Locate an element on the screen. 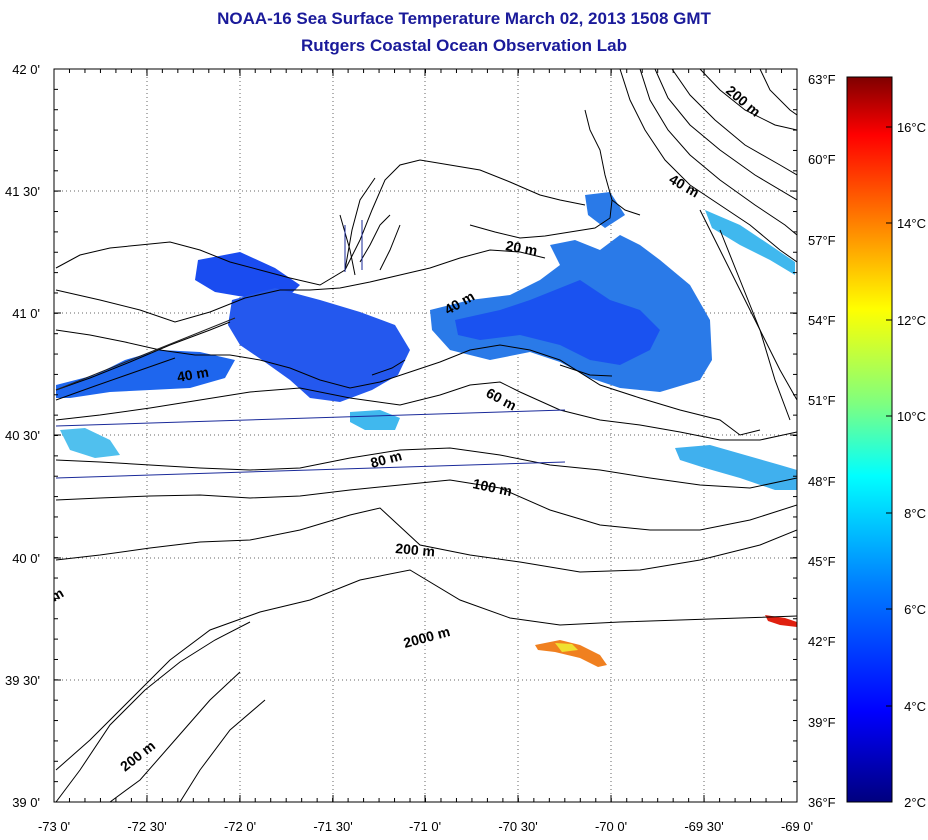  f-label-39: 39°F is located at coordinates (822, 722).